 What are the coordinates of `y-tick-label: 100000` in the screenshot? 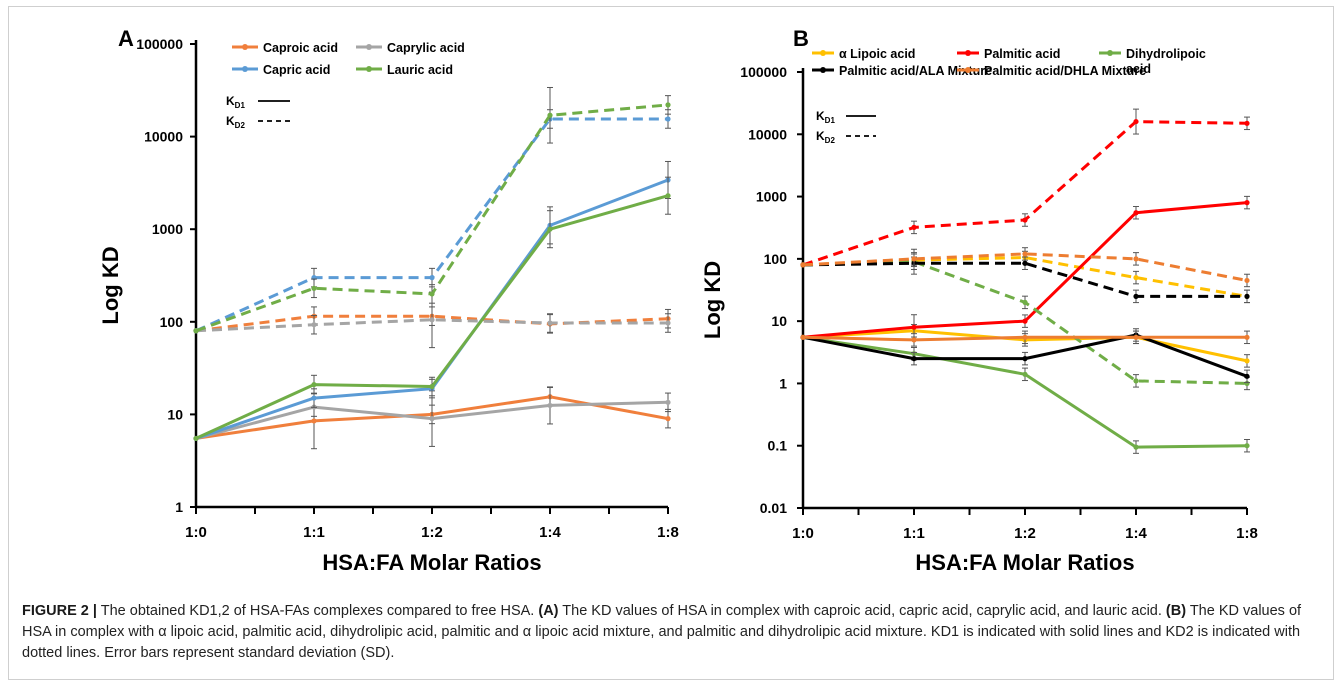 It's located at (763, 72).